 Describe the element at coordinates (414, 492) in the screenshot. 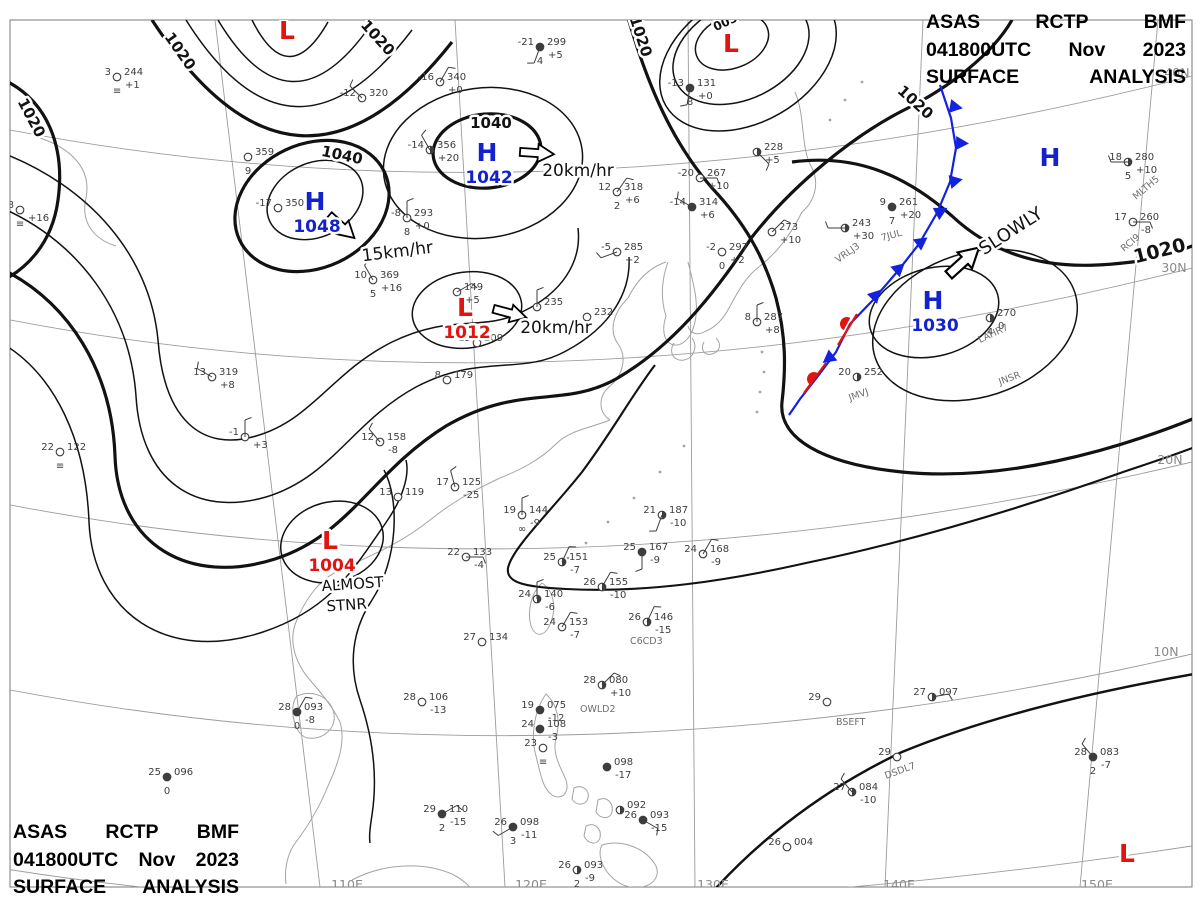

I see `svg-text: 119` at that location.